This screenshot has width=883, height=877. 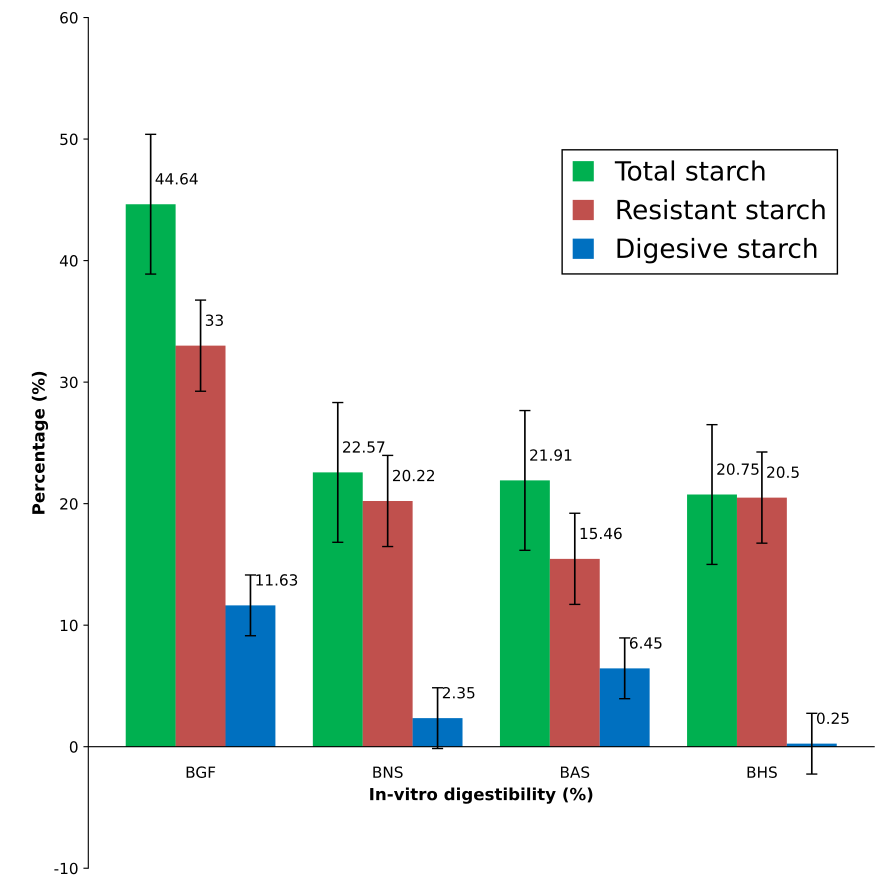 I want to click on x-tick-label: BNS, so click(x=388, y=772).